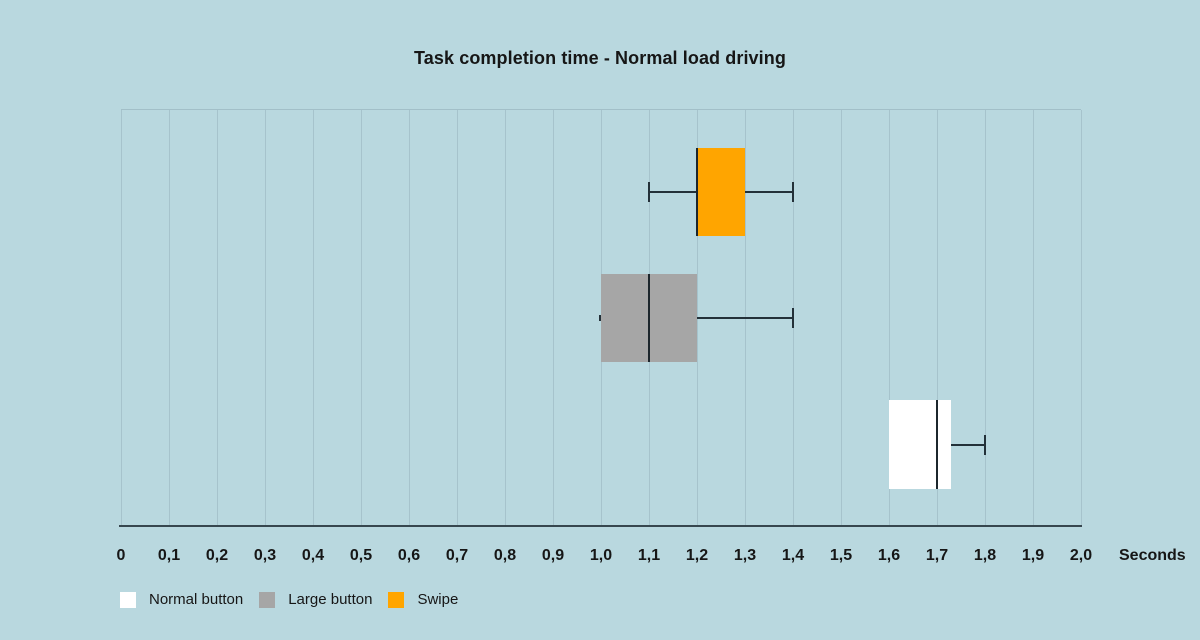  Describe the element at coordinates (745, 555) in the screenshot. I see `x-tick-label: 1,3` at that location.